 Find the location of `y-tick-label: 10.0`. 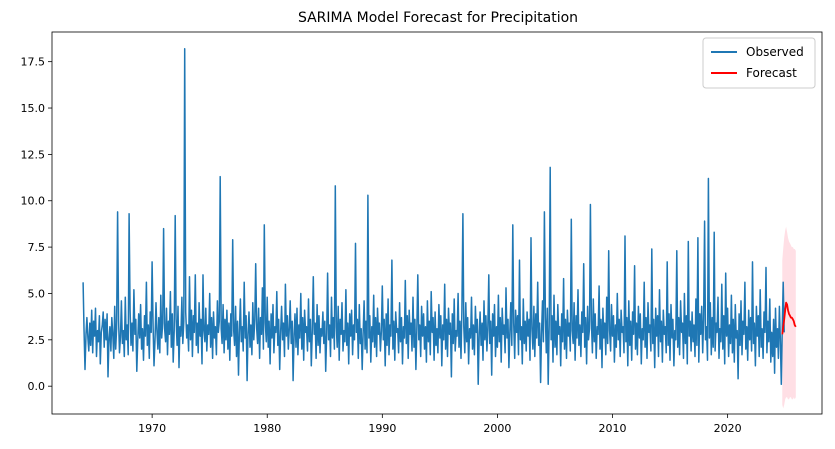

y-tick-label: 10.0 is located at coordinates (33, 201).